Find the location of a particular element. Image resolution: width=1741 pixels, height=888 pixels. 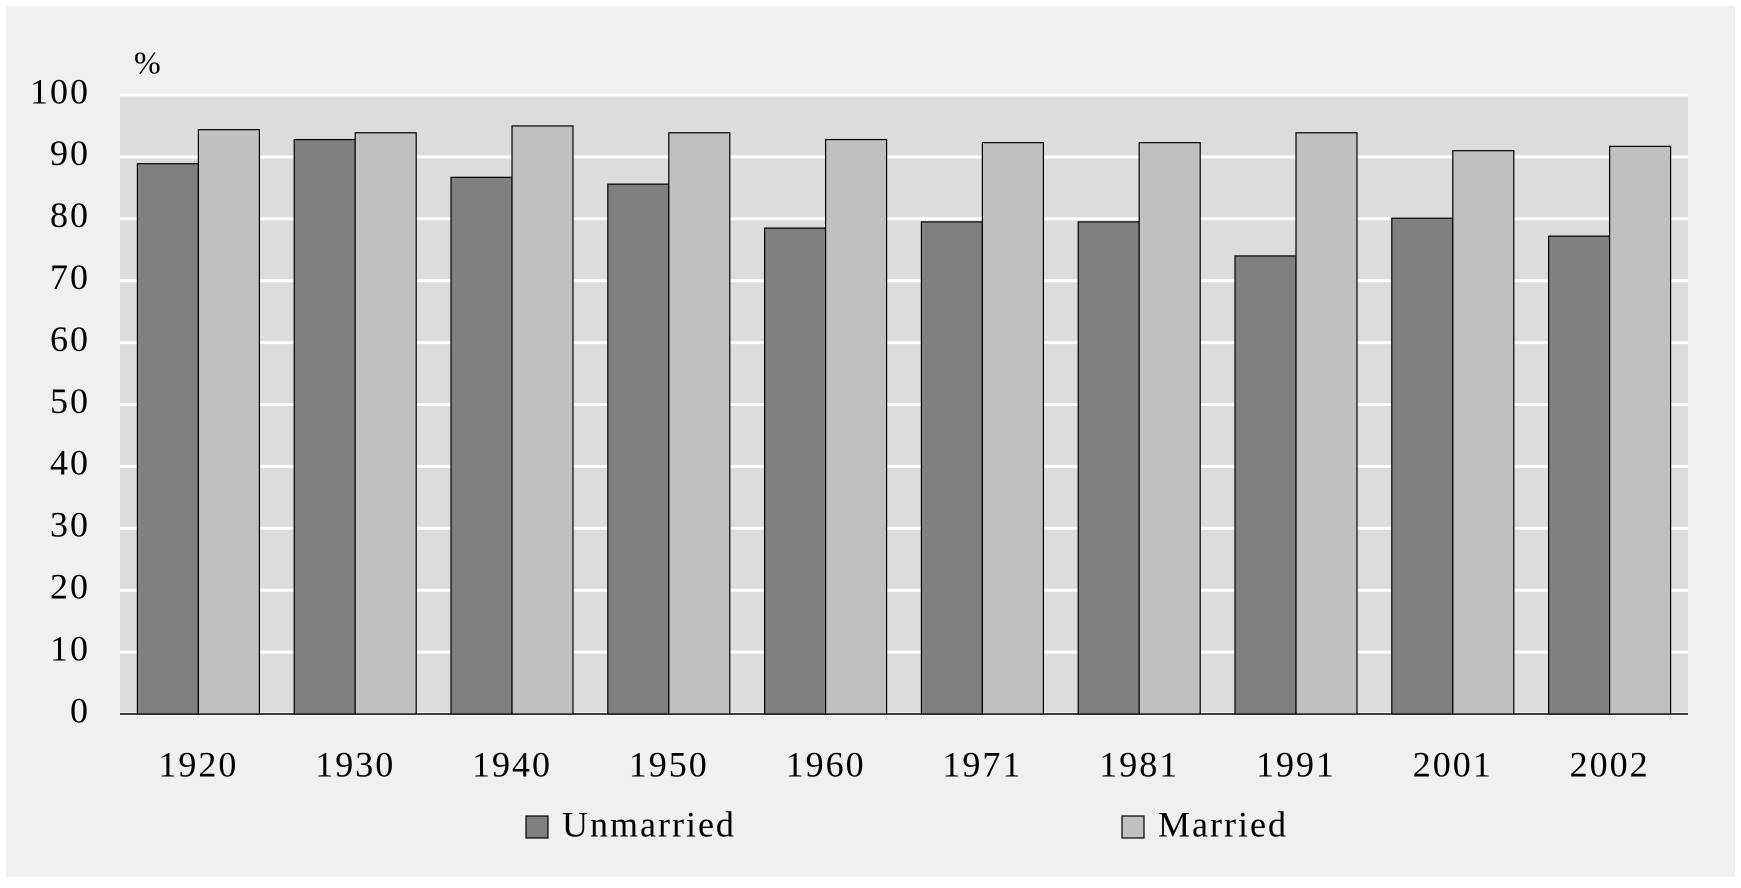

y-tick-label: 10 is located at coordinates (70, 648).